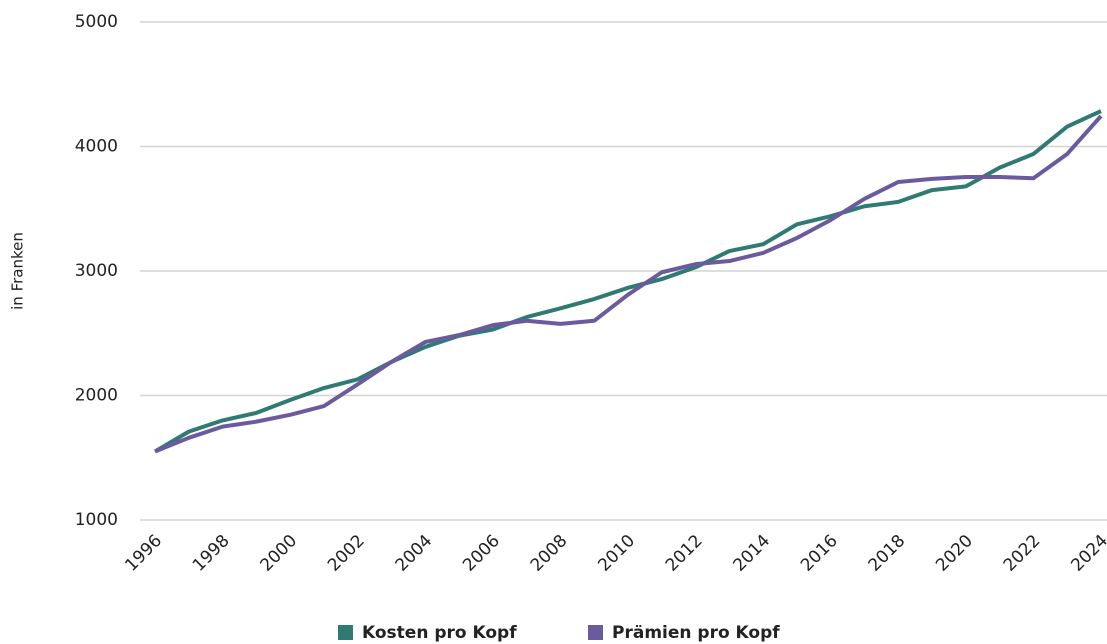 This screenshot has height=644, width=1107. What do you see at coordinates (96, 520) in the screenshot?
I see `y-tick-label: 1000` at bounding box center [96, 520].